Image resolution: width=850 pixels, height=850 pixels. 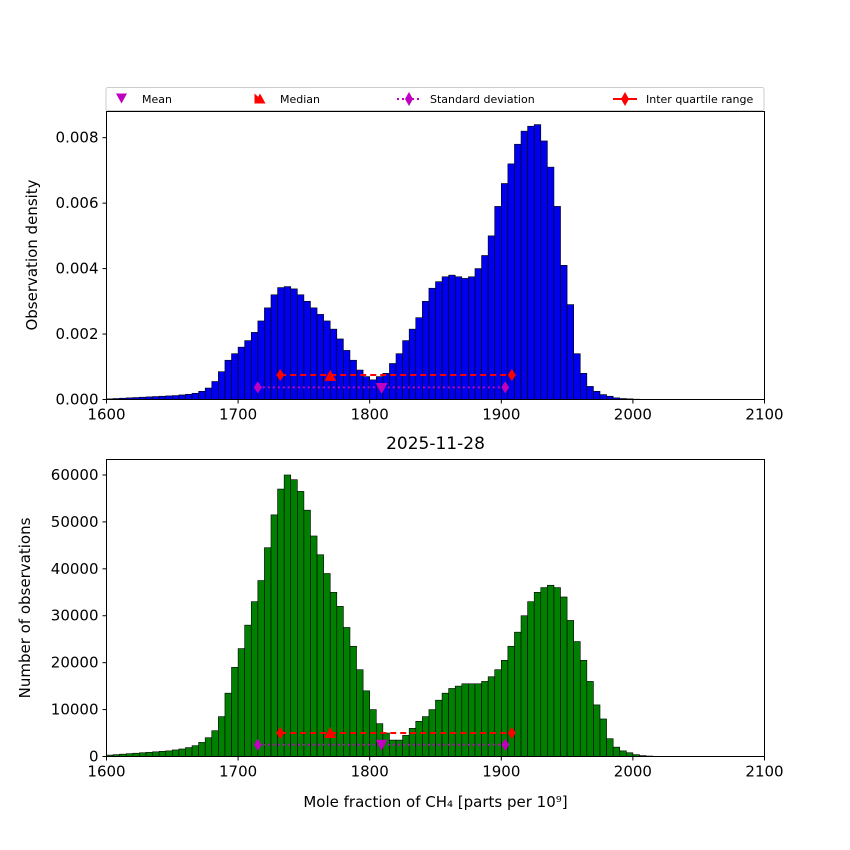 What do you see at coordinates (764, 415) in the screenshot?
I see `density-x-tick-label: 2100` at bounding box center [764, 415].